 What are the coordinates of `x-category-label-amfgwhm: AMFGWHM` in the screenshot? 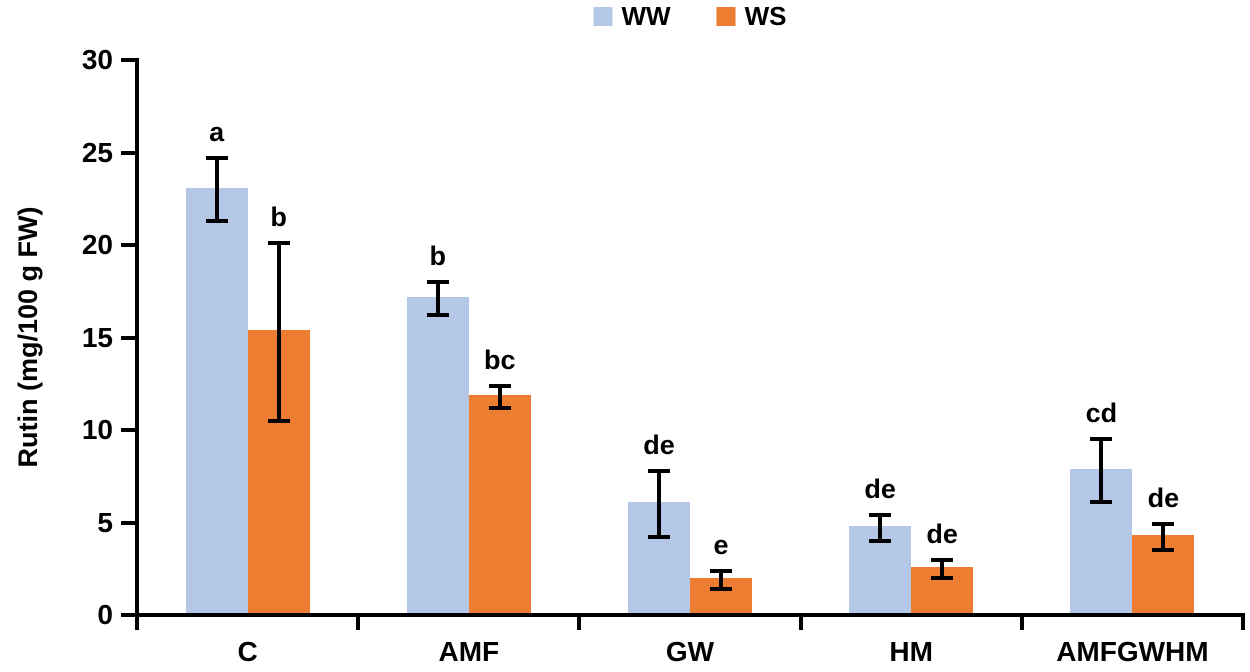 It's located at (1132, 651).